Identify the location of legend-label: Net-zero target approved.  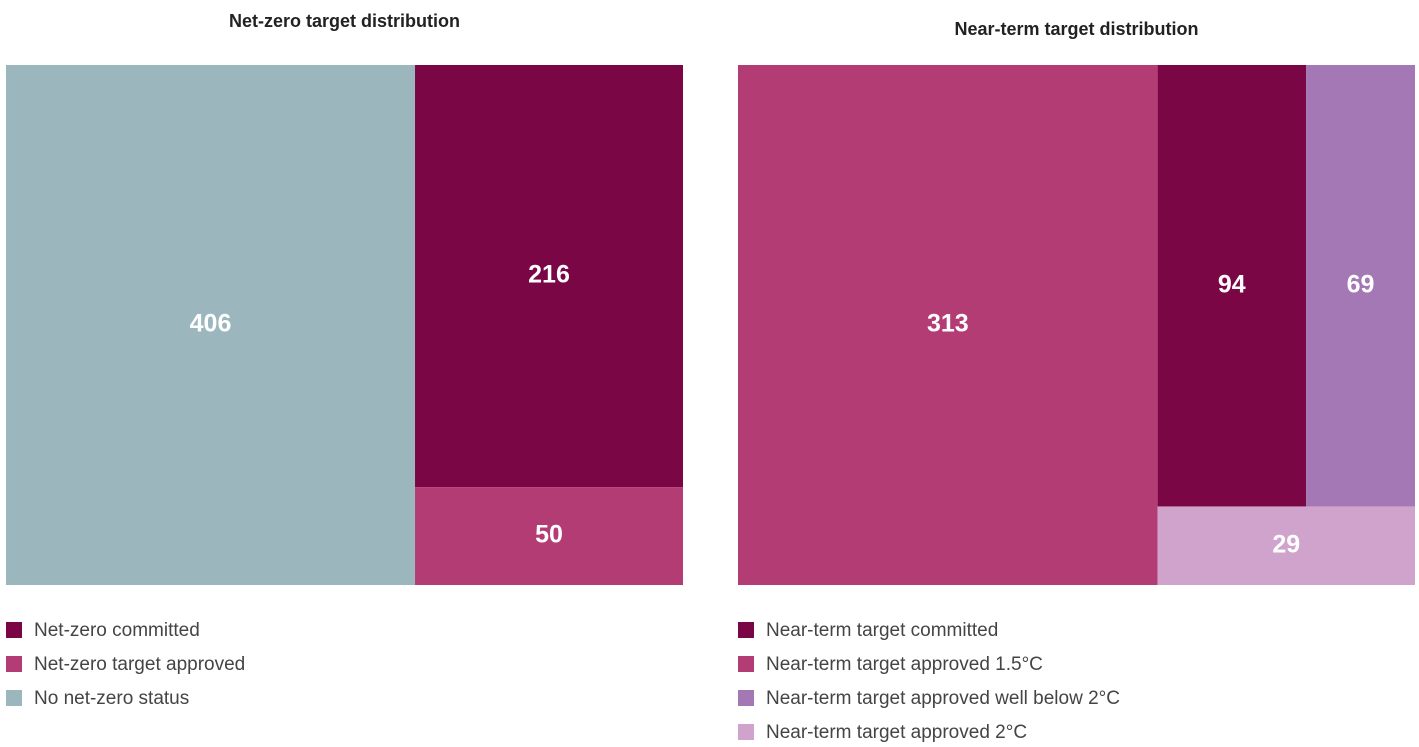
(139, 664).